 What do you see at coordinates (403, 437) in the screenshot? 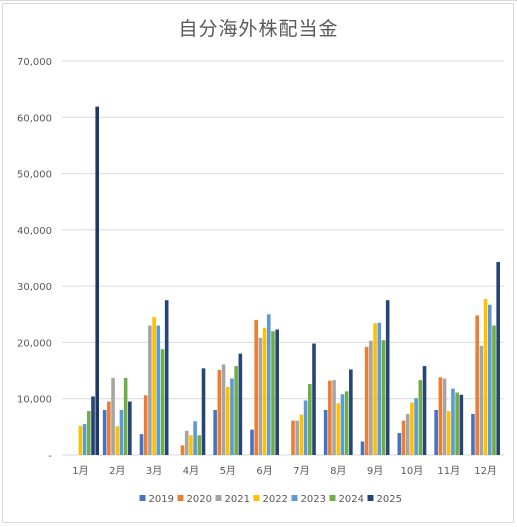
I see `bar-2020-10月` at bounding box center [403, 437].